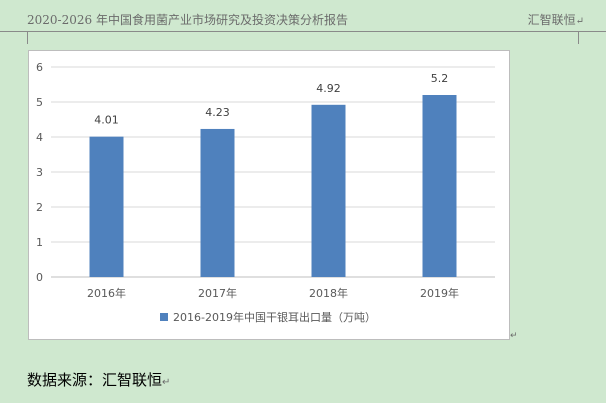  I want to click on header-brand: 汇智联恒↵, so click(556, 19).